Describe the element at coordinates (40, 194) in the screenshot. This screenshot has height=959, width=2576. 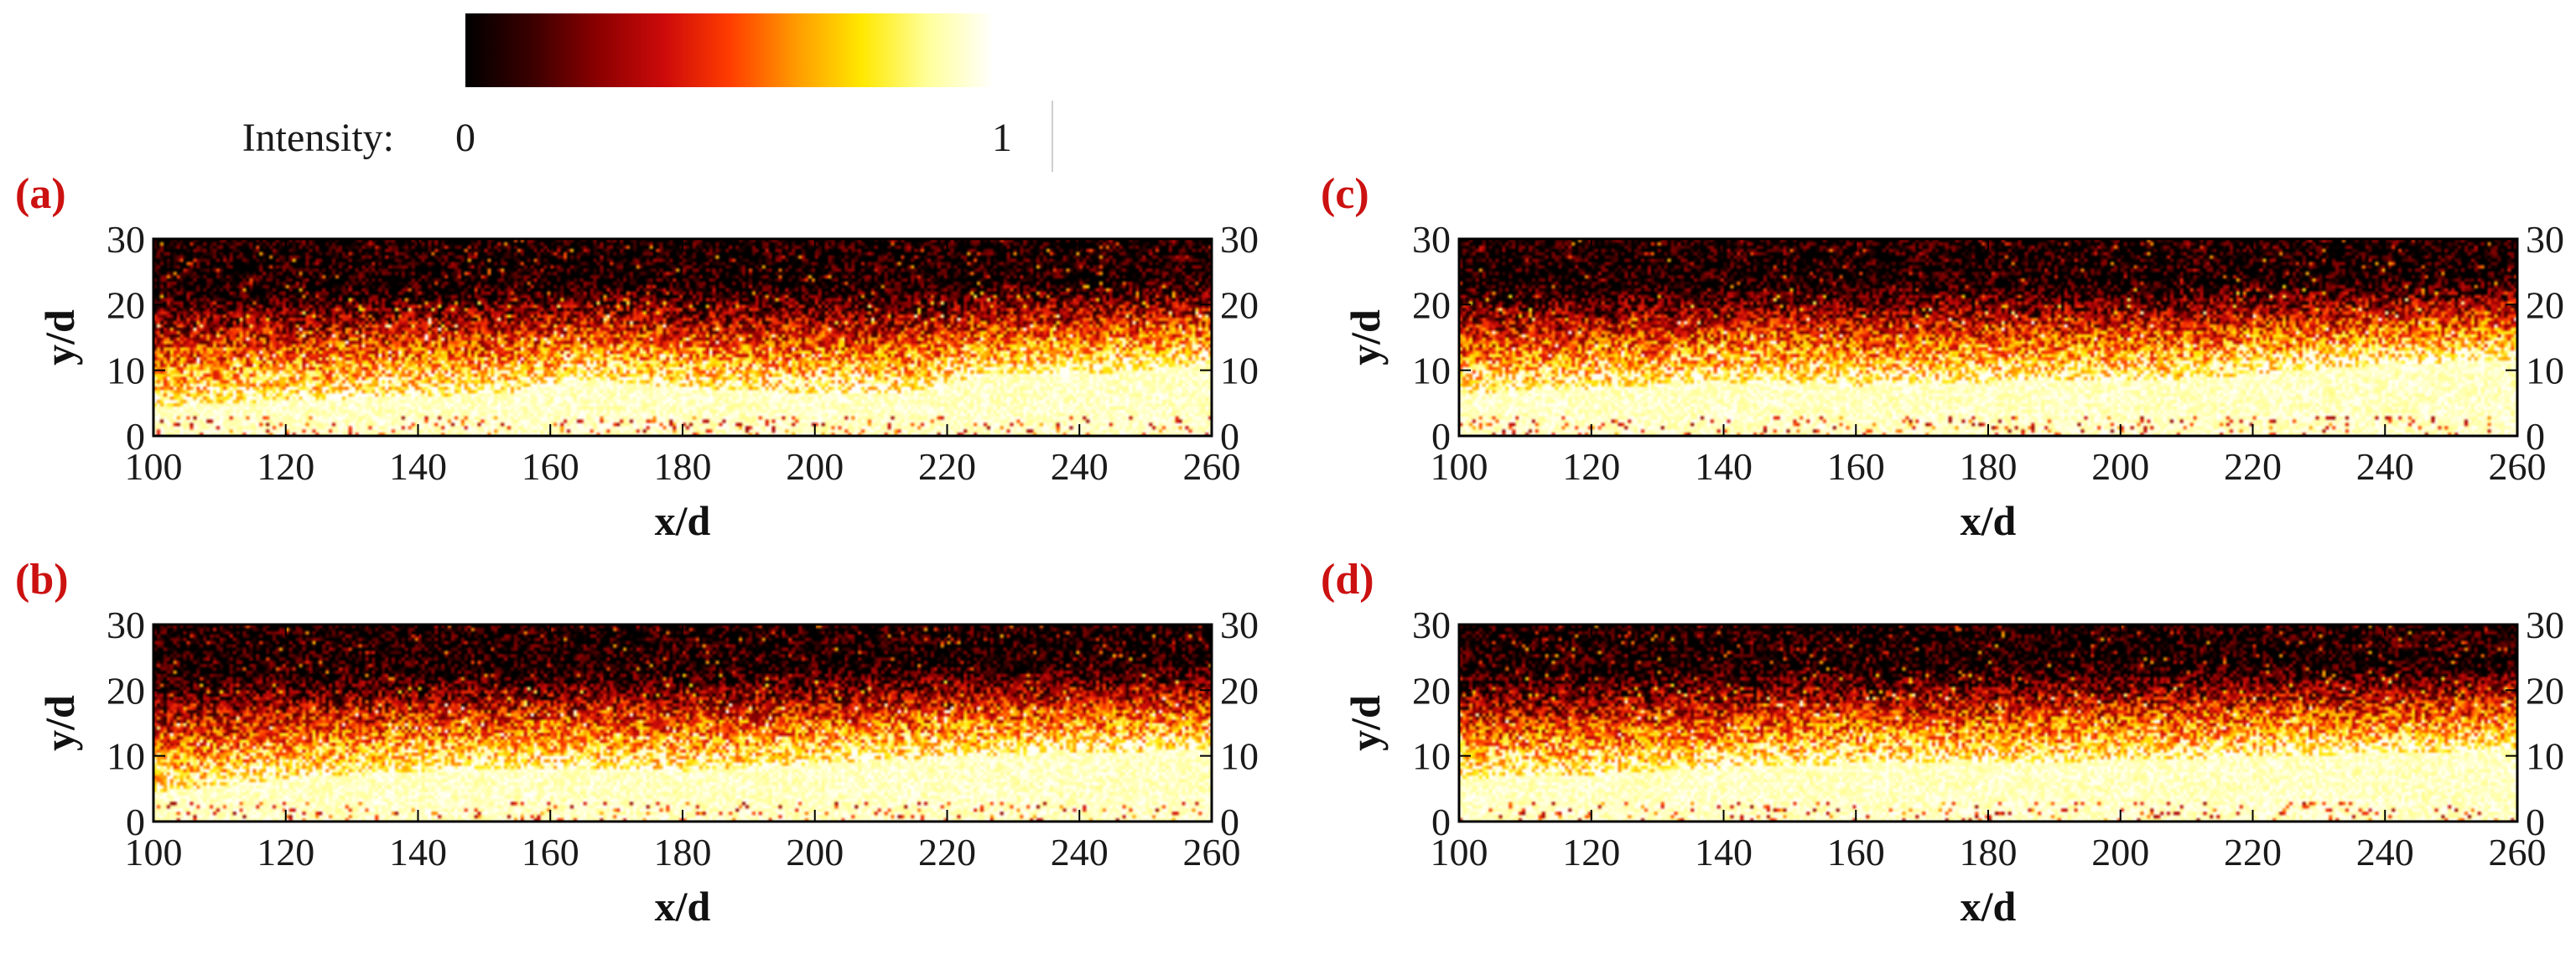
I see `panel-label-a: (a)` at that location.